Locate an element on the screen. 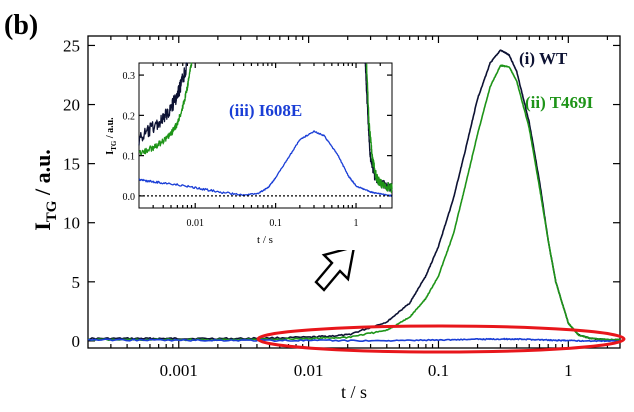 Image resolution: width=634 pixels, height=412 pixels. inset-series-iii-i608e is located at coordinates (265, 163).